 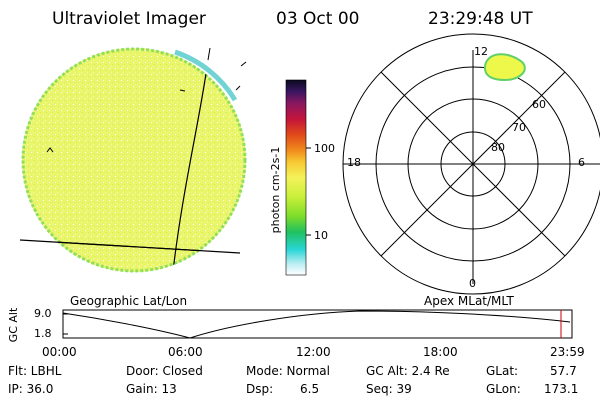 What do you see at coordinates (59, 352) in the screenshot?
I see `time-tick: 00:00` at bounding box center [59, 352].